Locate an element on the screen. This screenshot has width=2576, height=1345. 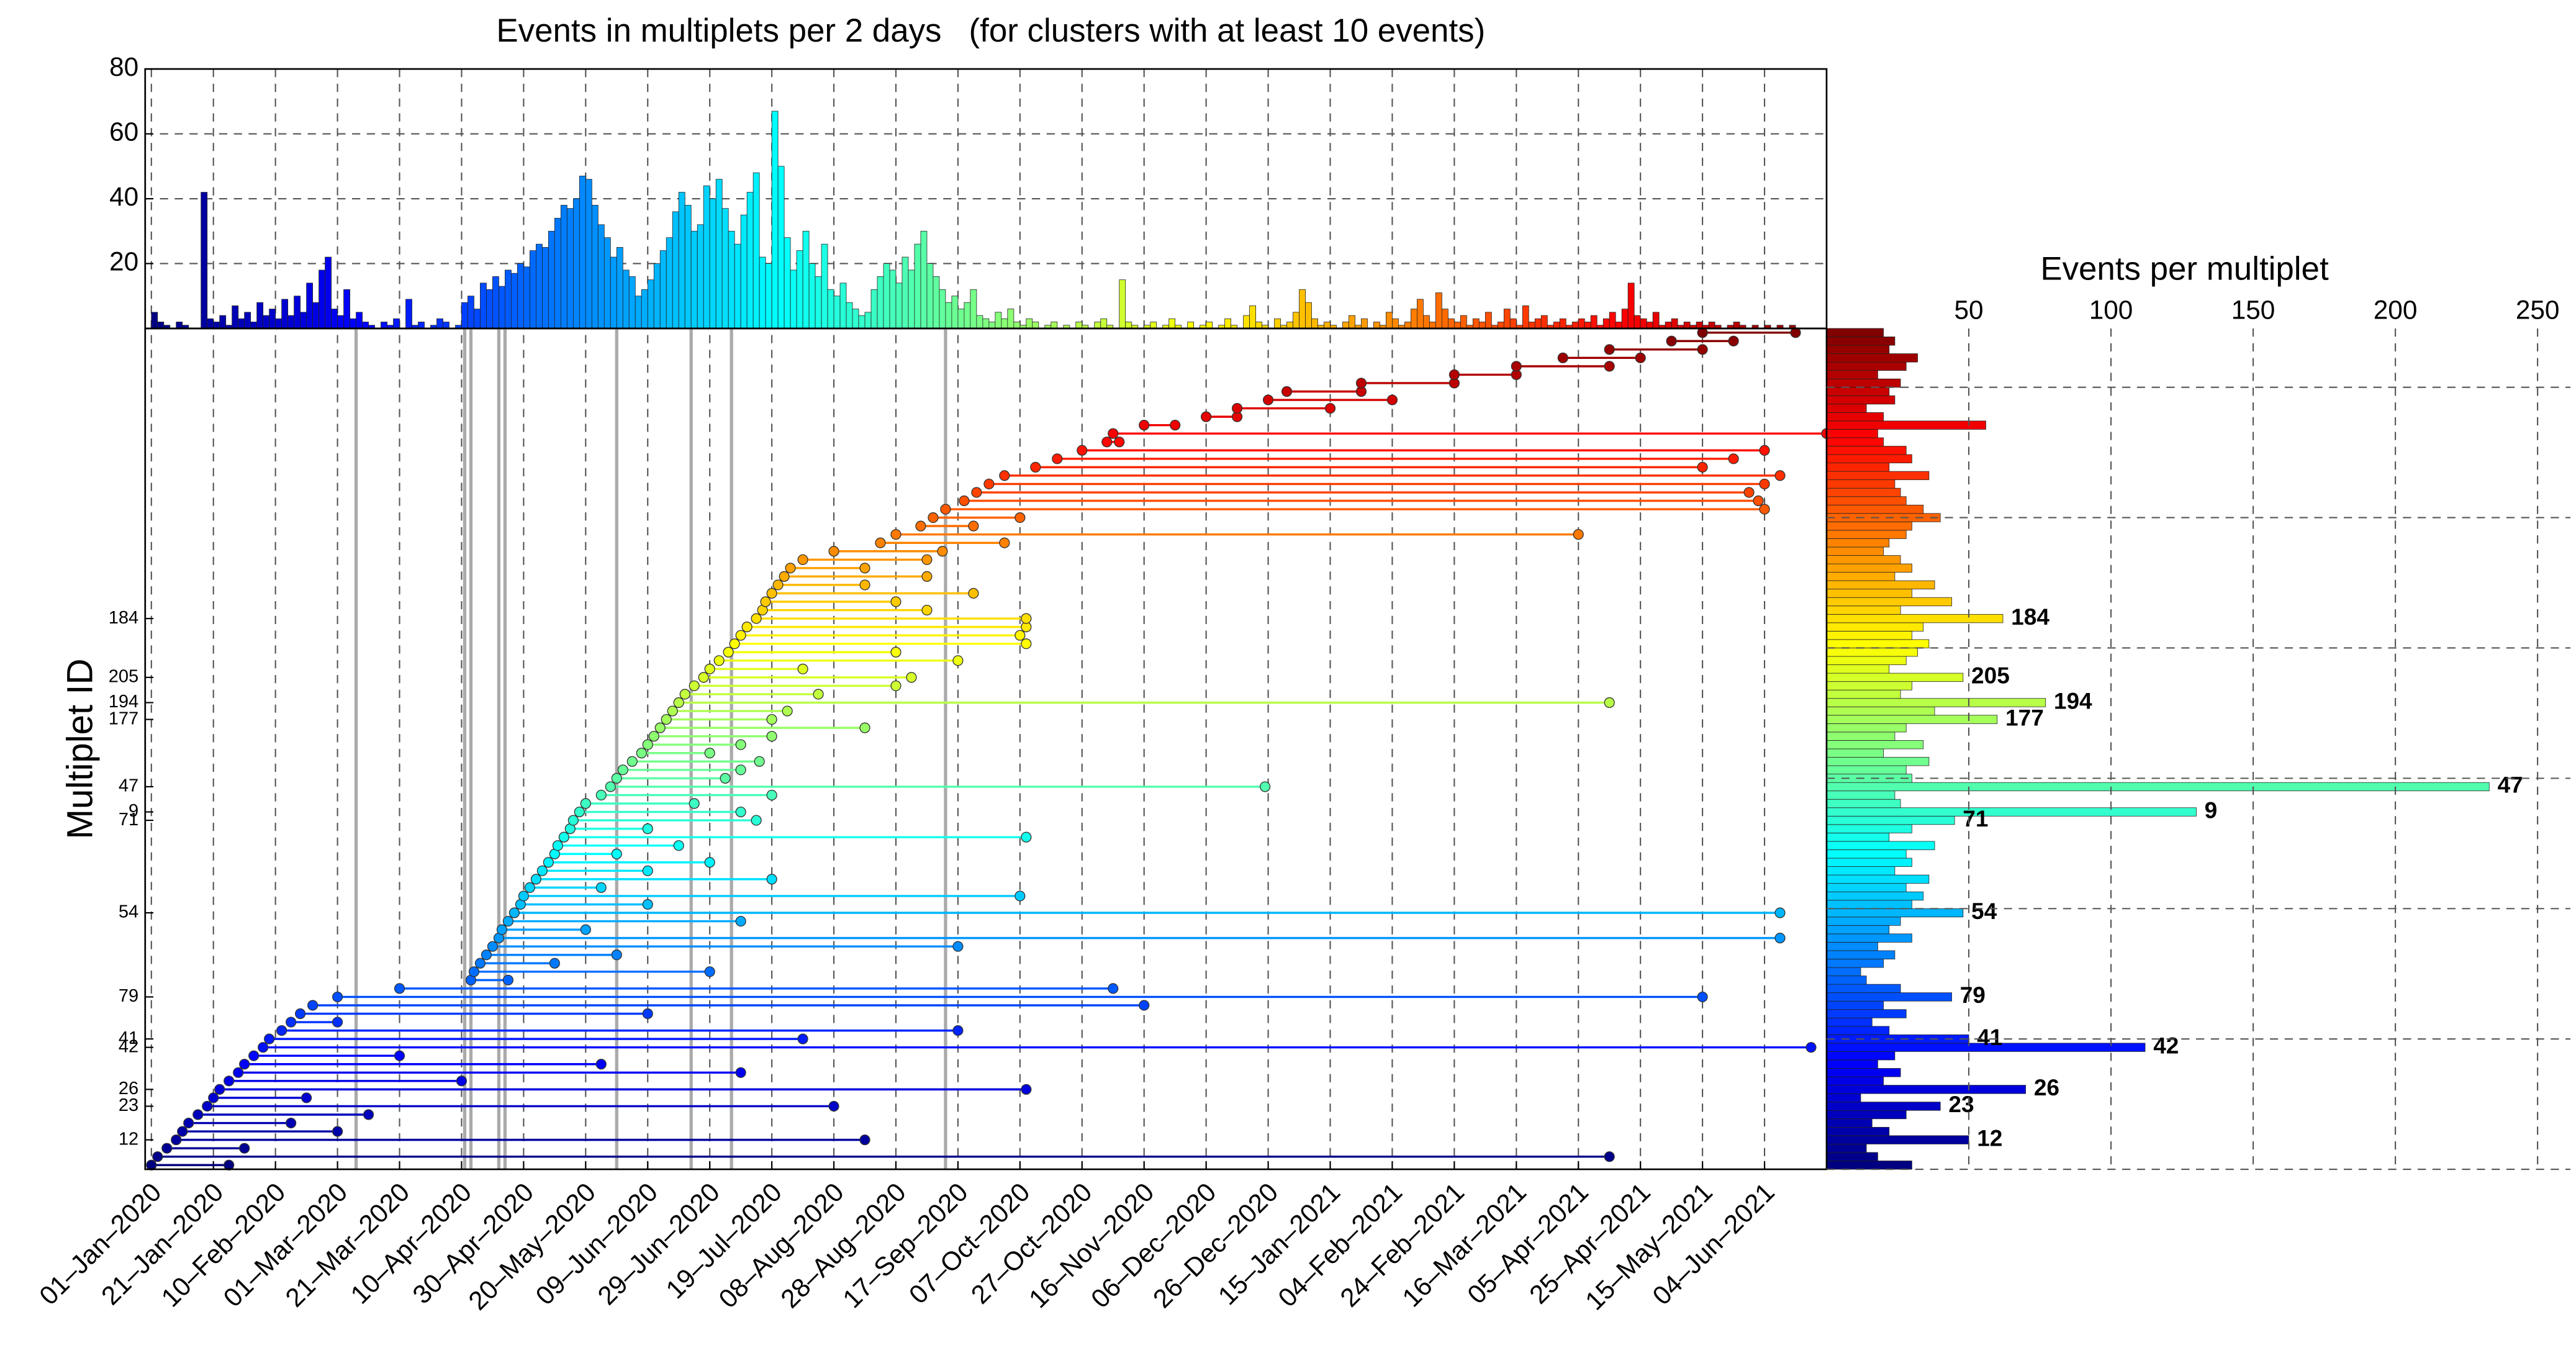
bar-id-label: 194 is located at coordinates (2073, 700).